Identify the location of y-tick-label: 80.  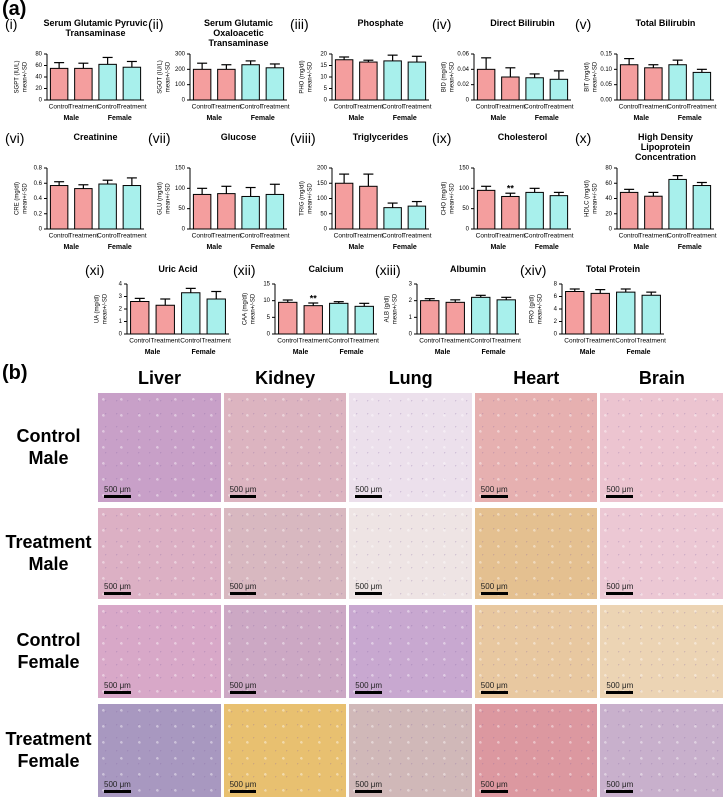
(38, 55).